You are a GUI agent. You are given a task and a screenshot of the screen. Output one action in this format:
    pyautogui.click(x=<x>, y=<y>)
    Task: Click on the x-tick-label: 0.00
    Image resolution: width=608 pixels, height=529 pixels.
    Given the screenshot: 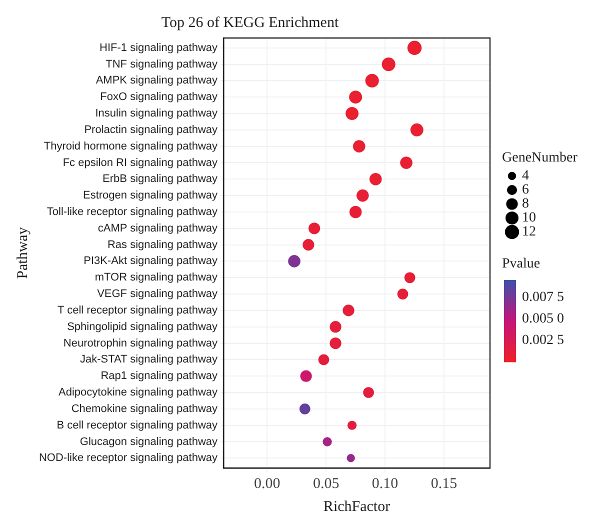 What is the action you would take?
    pyautogui.click(x=267, y=484)
    